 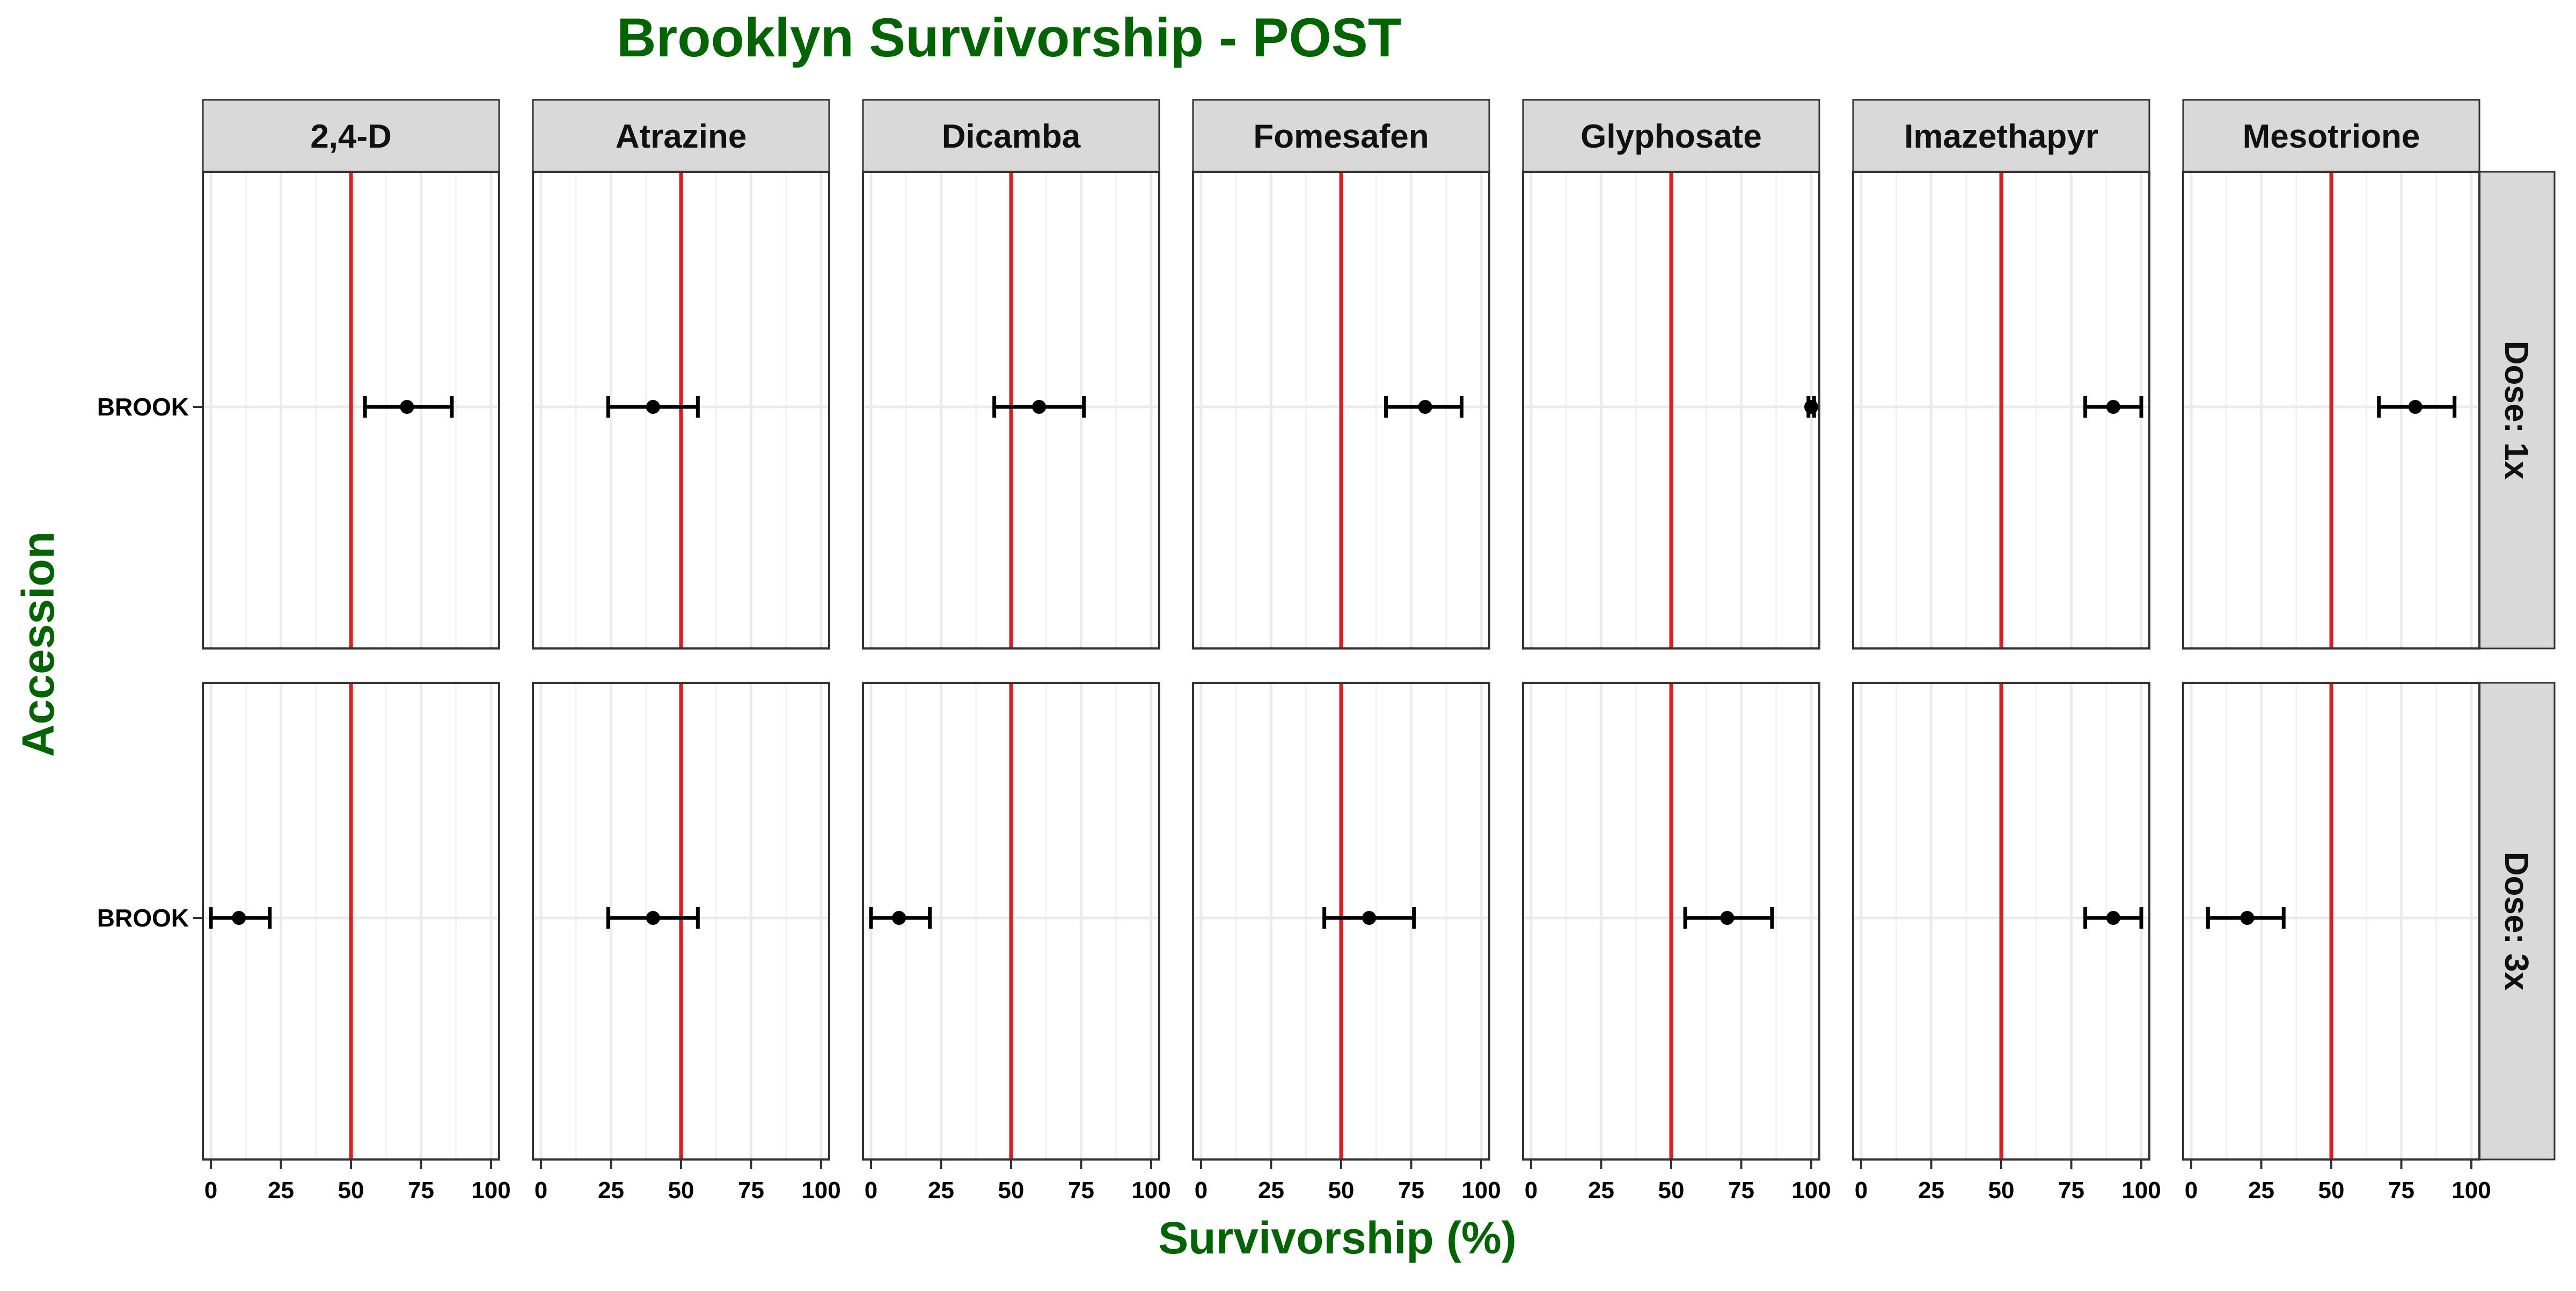 I want to click on facet-label-row: Dose: 1x, so click(x=2516, y=410).